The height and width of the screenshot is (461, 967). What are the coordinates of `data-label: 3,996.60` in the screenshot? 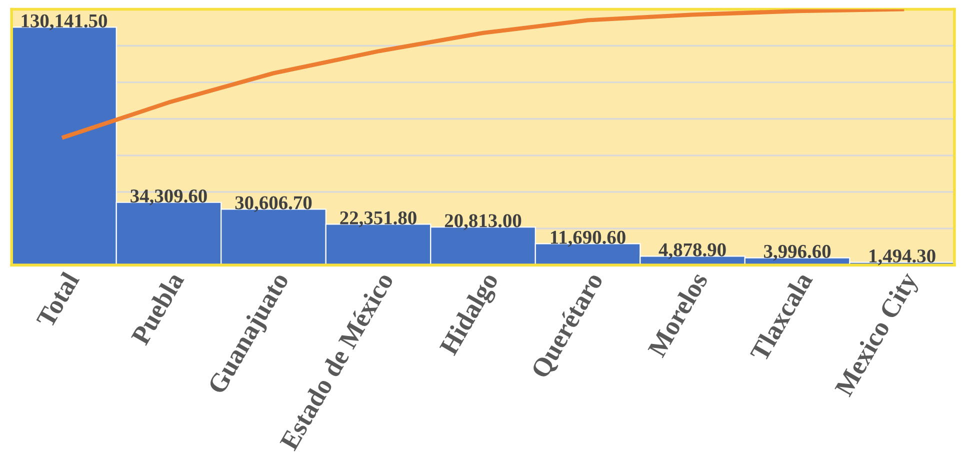 It's located at (797, 252).